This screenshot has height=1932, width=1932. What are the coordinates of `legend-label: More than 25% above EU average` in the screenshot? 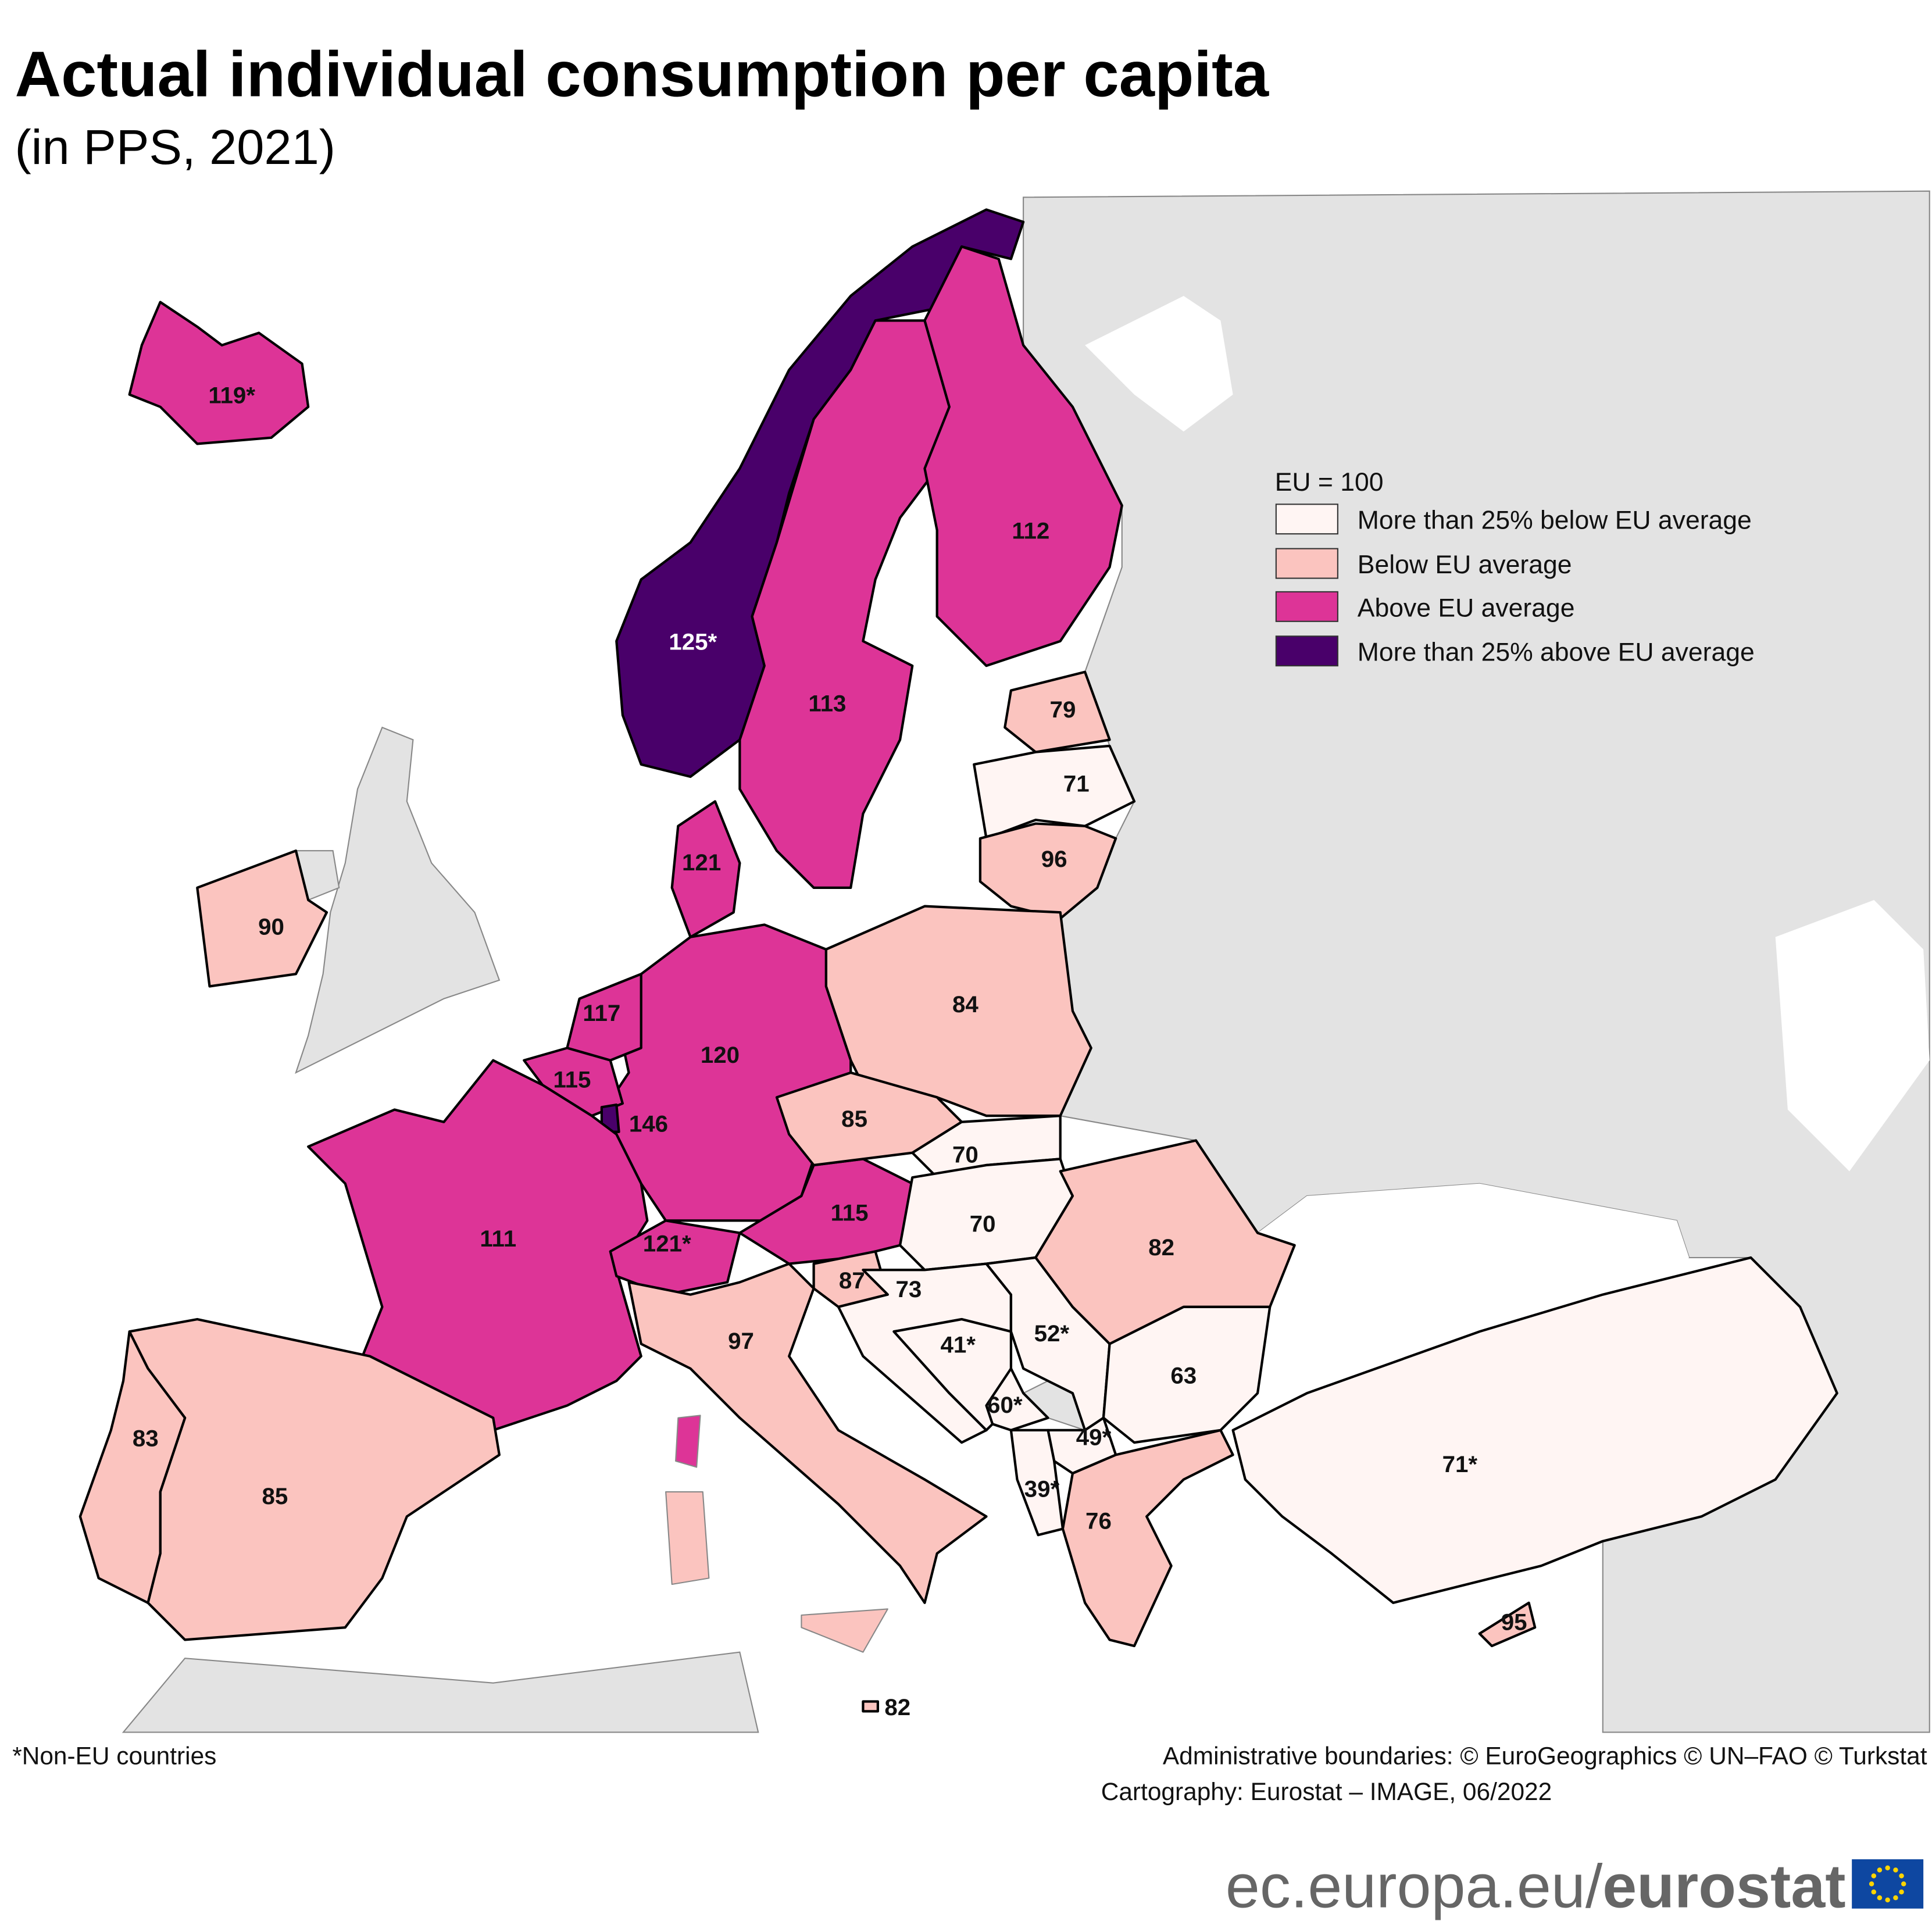 It's located at (1556, 653).